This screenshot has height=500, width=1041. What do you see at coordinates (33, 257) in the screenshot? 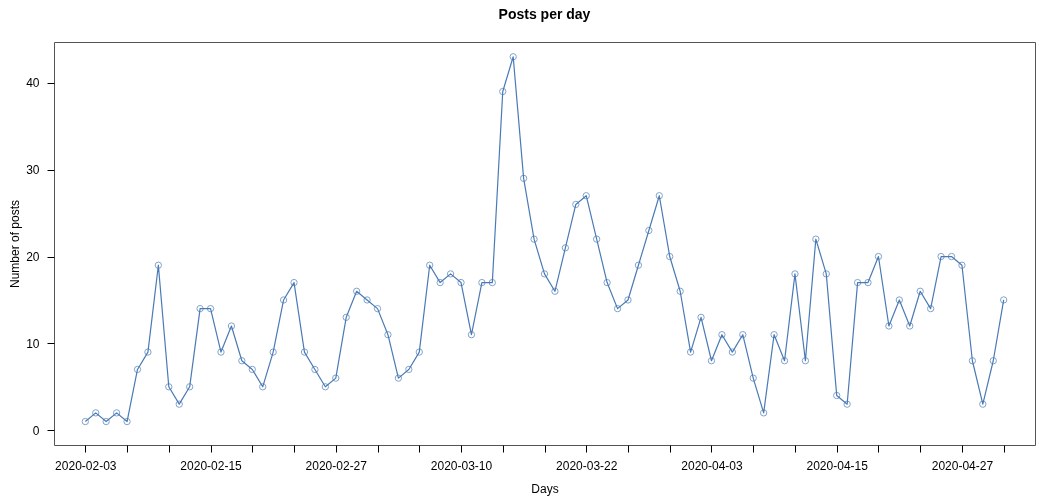
I see `y-tick-label: 20` at bounding box center [33, 257].